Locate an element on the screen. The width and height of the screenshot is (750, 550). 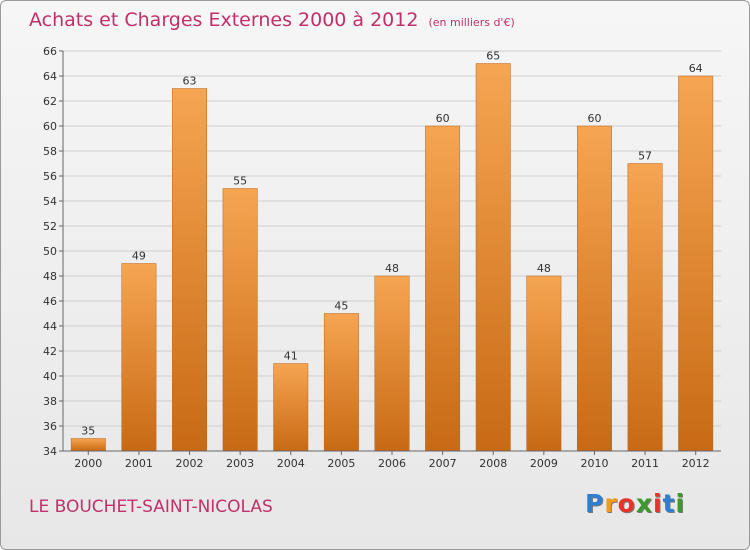
value-label-2003: 55 is located at coordinates (240, 181).